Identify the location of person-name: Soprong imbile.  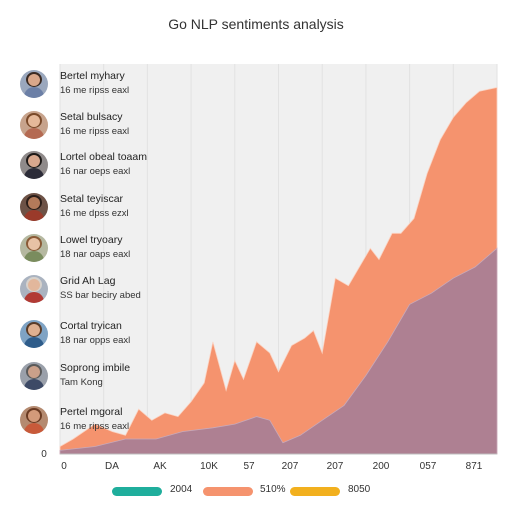
(95, 368).